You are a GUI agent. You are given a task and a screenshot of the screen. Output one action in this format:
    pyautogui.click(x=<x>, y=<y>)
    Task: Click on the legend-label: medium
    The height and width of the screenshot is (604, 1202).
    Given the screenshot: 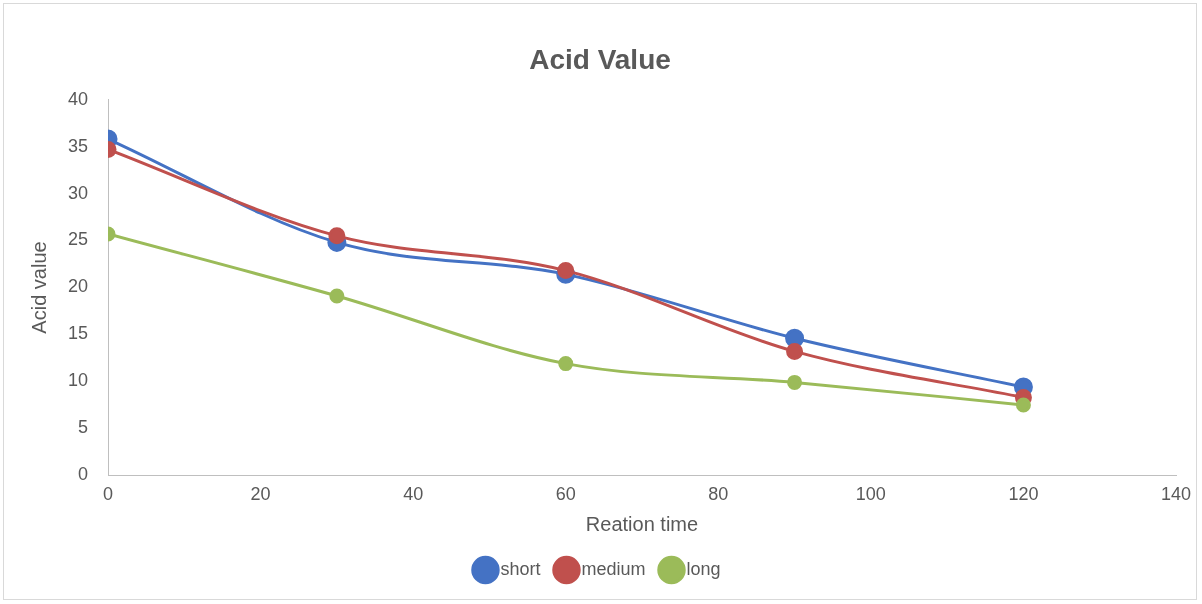 What is the action you would take?
    pyautogui.click(x=613, y=568)
    